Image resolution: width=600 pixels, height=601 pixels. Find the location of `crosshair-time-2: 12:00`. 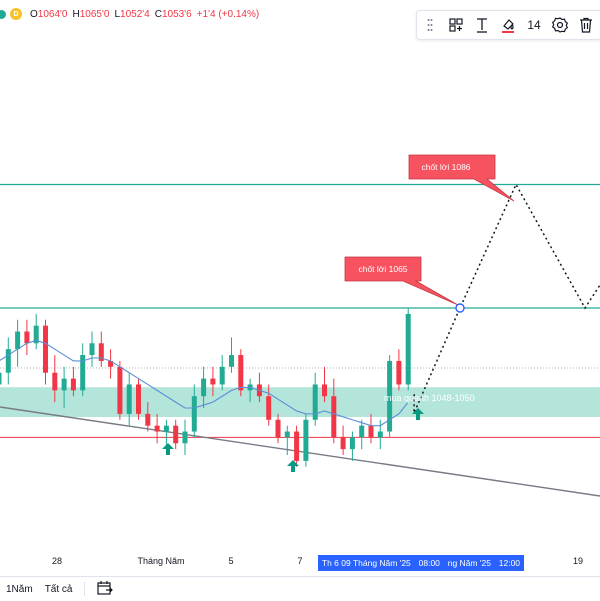

crosshair-time-2: 12:00 is located at coordinates (509, 563).